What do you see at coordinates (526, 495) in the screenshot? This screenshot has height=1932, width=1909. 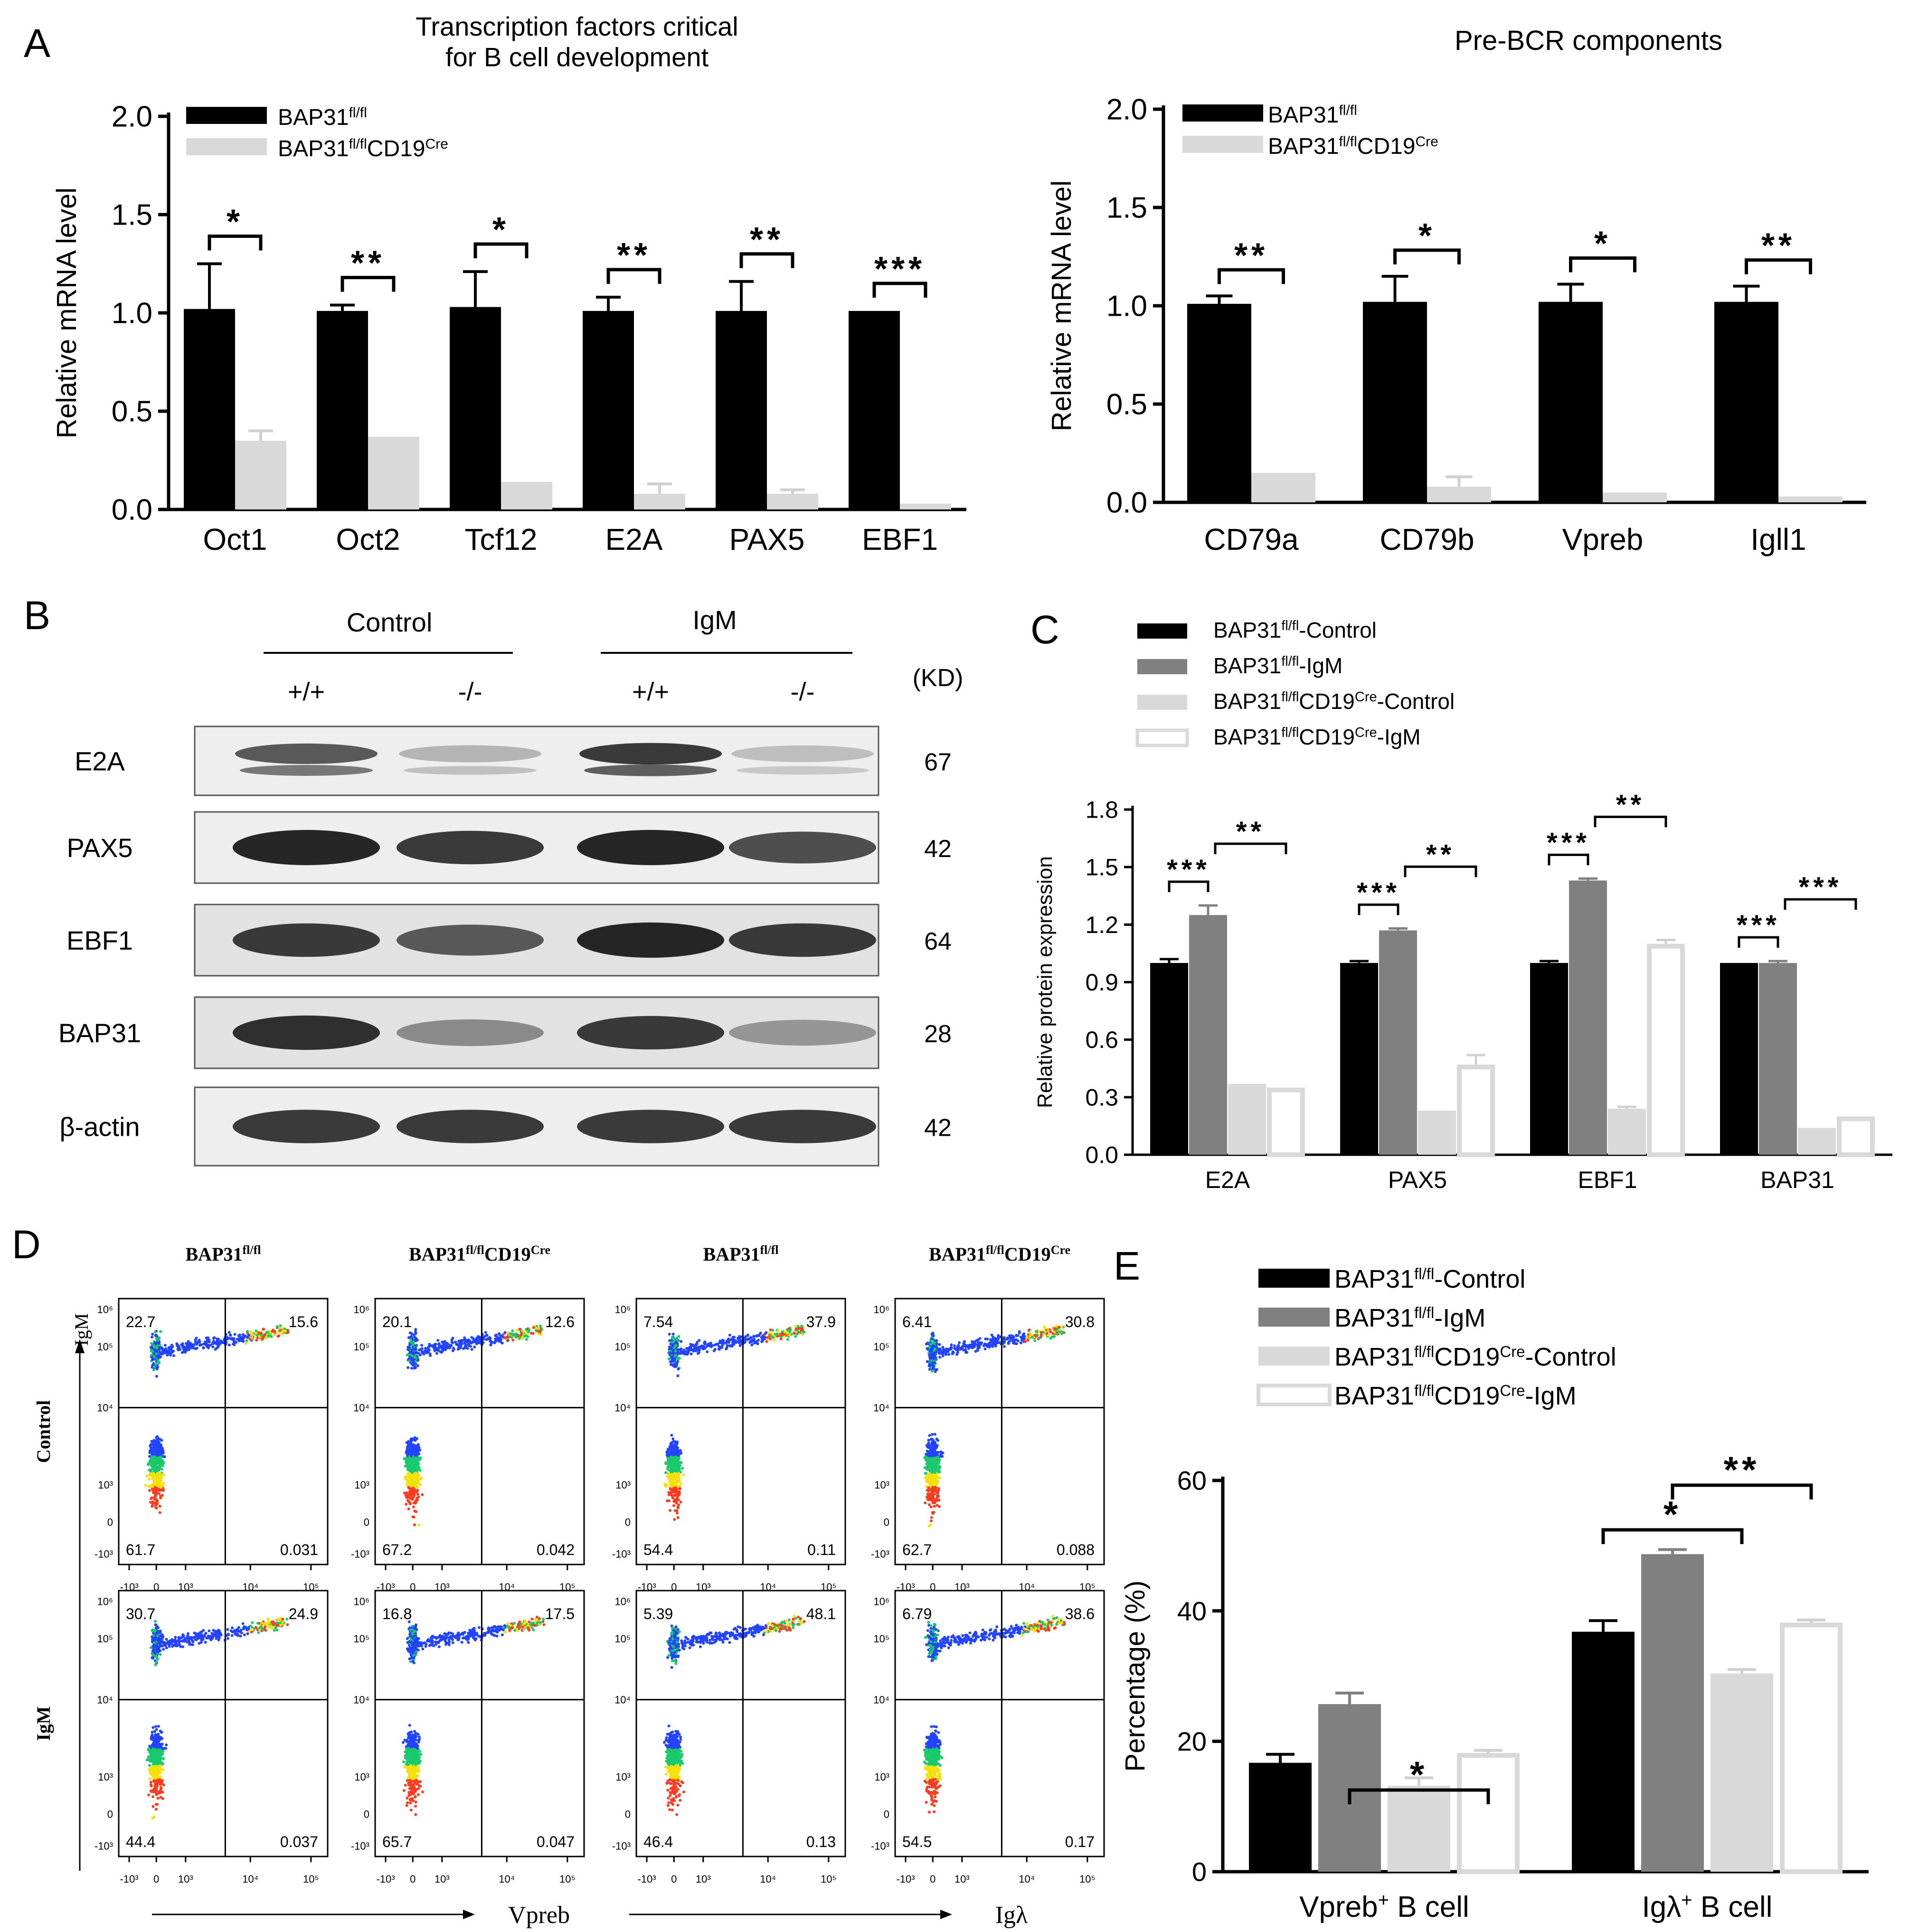 I see `bar-a1-s1-c2` at bounding box center [526, 495].